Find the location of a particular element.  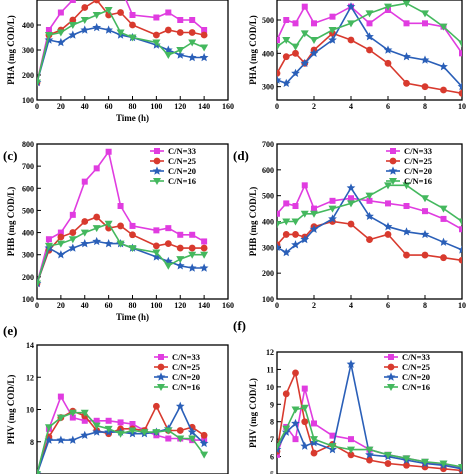

y-tick-label: 7 is located at coordinates (272, 439).